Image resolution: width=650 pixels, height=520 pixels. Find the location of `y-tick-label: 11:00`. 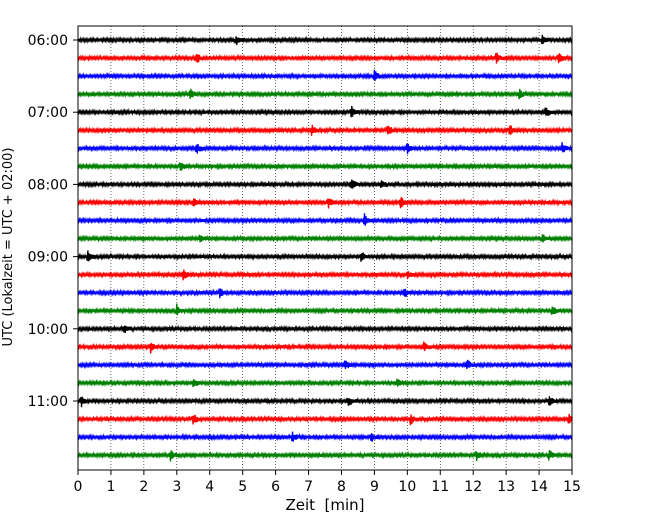

y-tick-label: 11:00 is located at coordinates (48, 402).